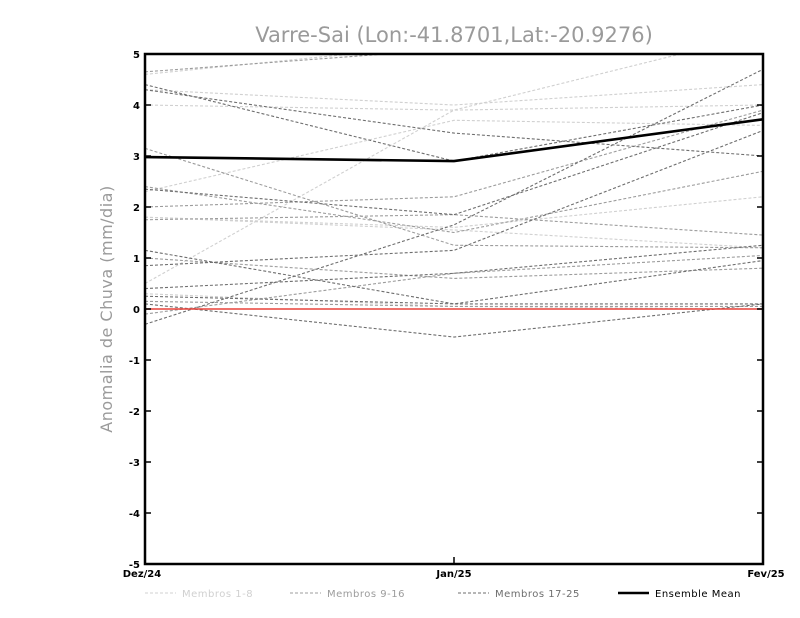  Describe the element at coordinates (454, 568) in the screenshot. I see `x-axis-ticks: Dez/24 Jan/25 Fev/25` at that location.